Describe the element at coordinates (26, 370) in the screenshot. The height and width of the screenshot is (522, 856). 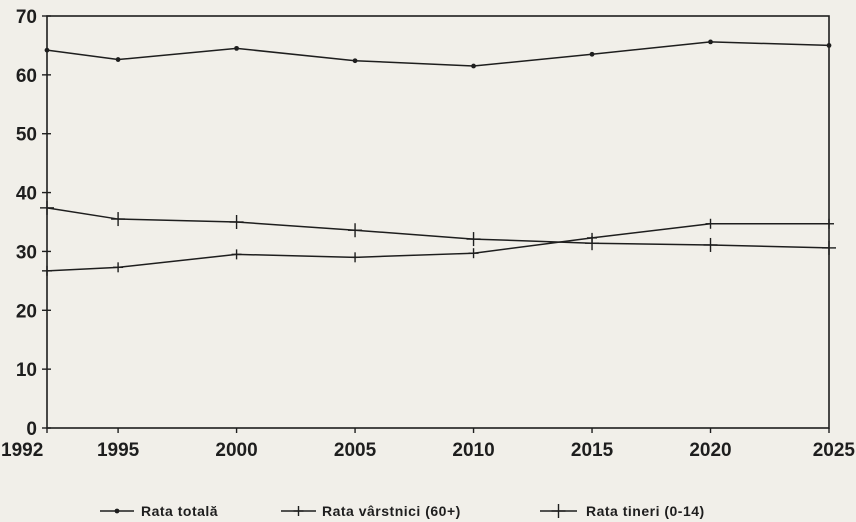
I see `y-tick-label: 10` at that location.